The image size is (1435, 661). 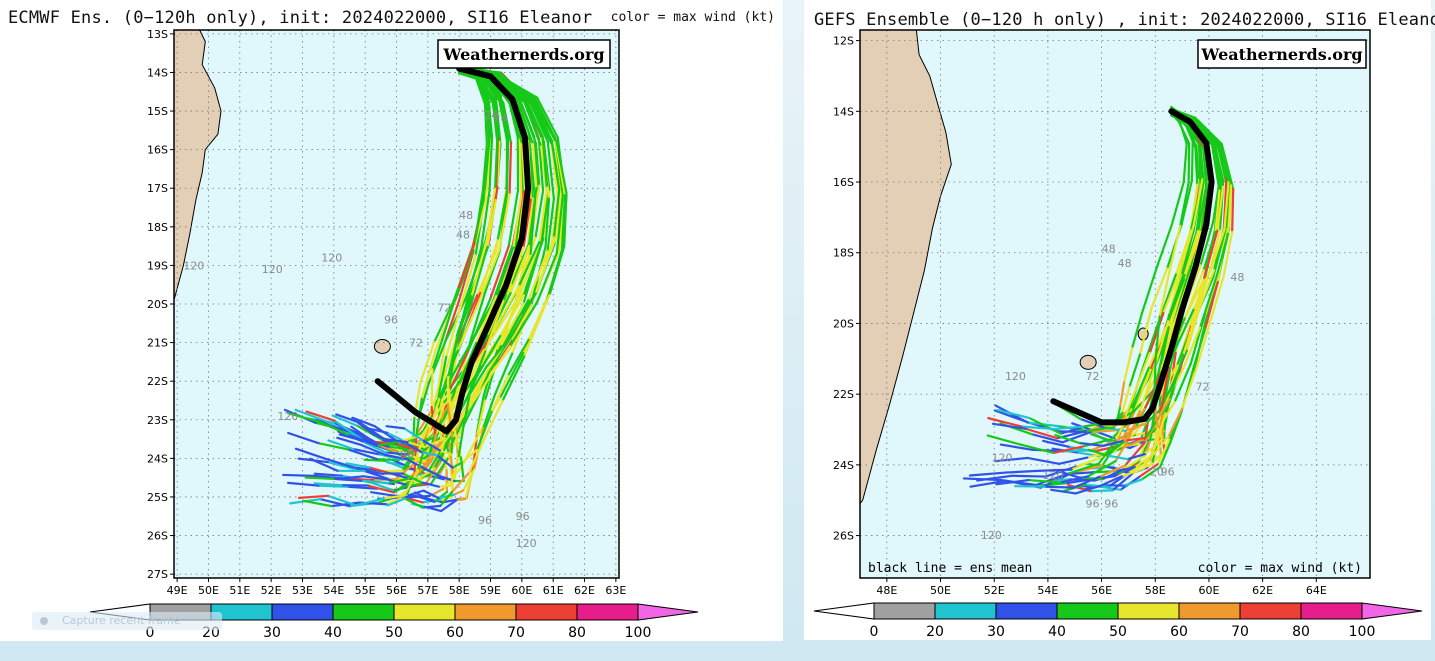 I want to click on y-tick-label: 19S, so click(x=157, y=265).